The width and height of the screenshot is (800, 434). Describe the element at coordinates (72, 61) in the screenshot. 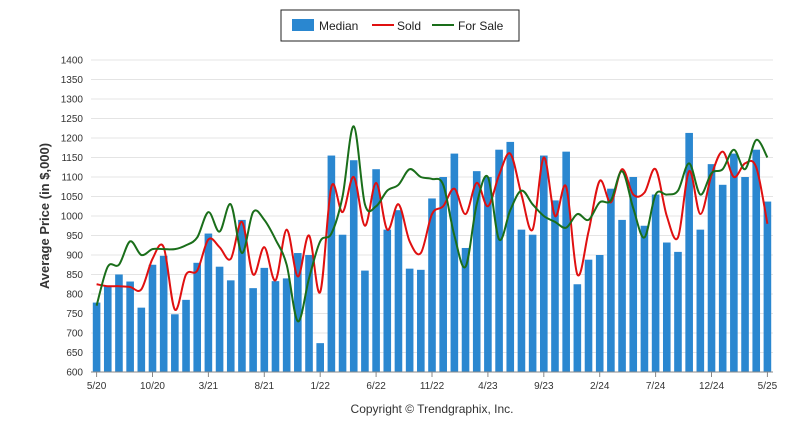

I see `y-tick-label: 1400` at that location.